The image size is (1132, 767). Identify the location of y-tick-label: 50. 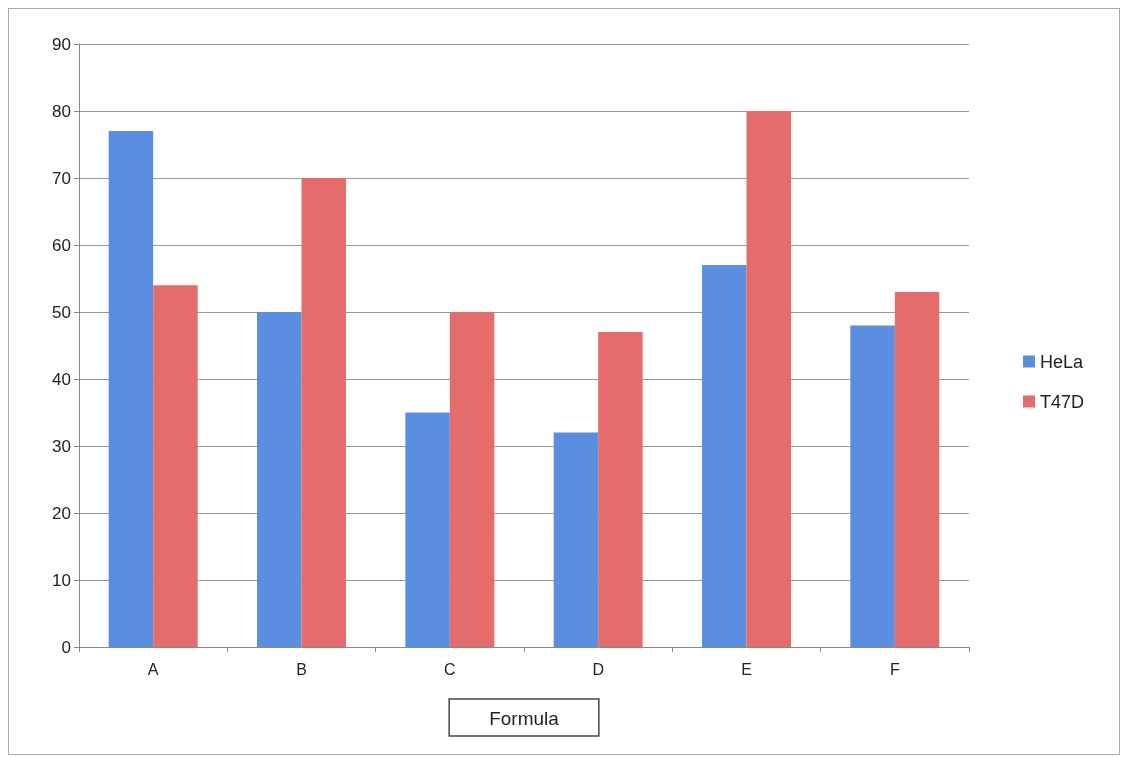
(61, 312).